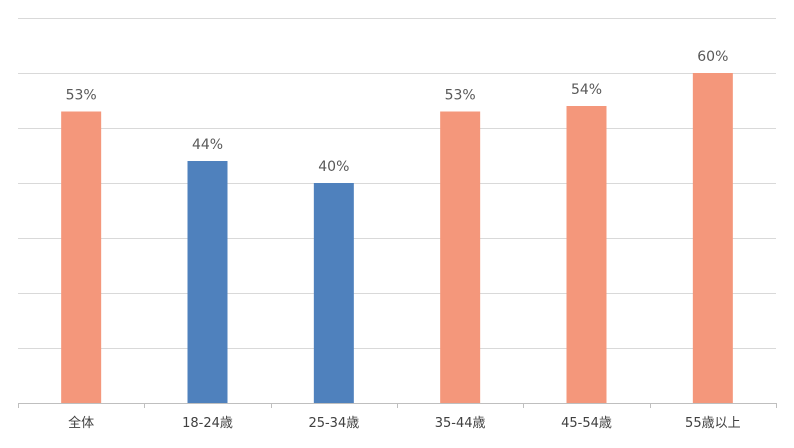 This screenshot has width=794, height=448. What do you see at coordinates (586, 423) in the screenshot?
I see `x-tick-label: 45-54歳` at bounding box center [586, 423].